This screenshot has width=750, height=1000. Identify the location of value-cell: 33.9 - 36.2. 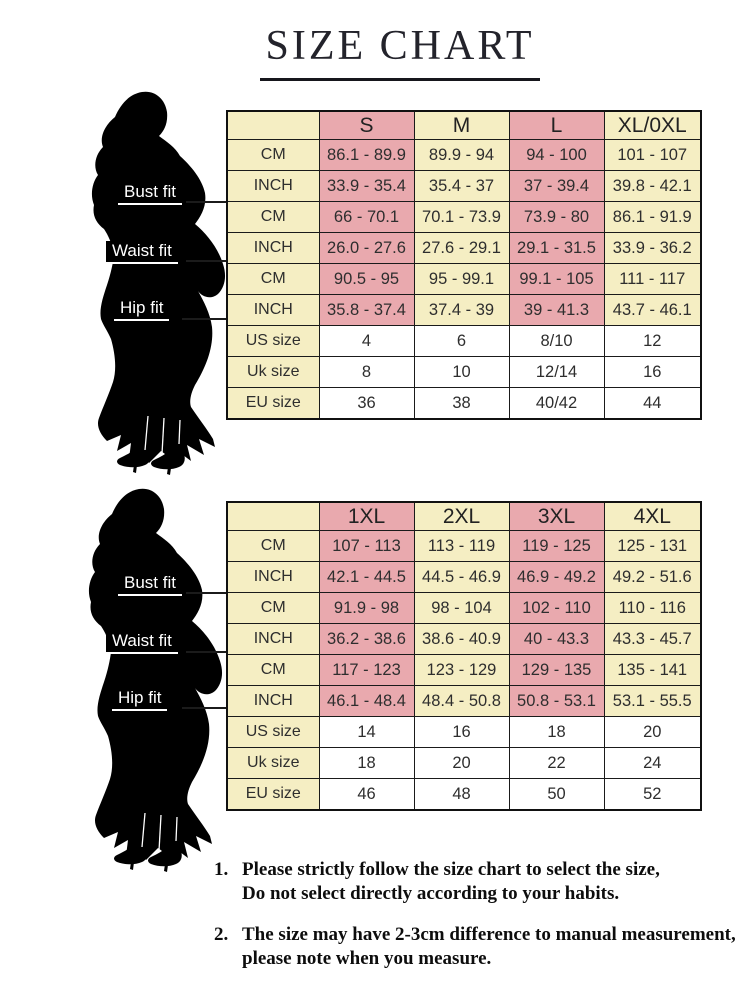
(652, 248).